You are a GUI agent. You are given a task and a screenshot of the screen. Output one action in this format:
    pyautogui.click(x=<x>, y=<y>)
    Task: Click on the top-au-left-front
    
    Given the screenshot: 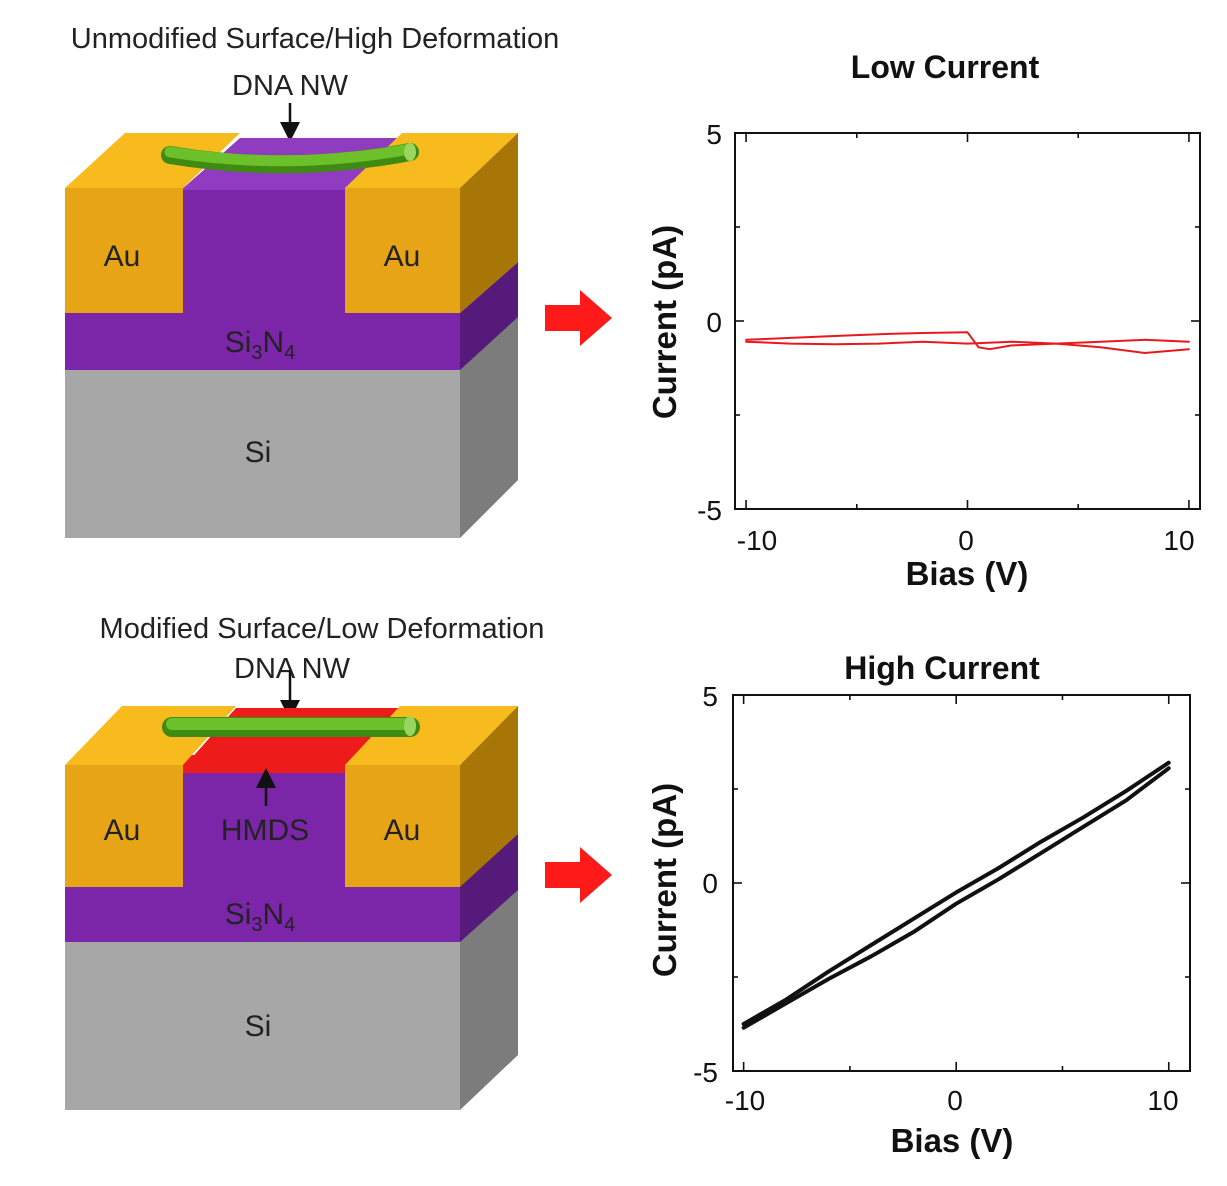 What is the action you would take?
    pyautogui.click(x=124, y=250)
    